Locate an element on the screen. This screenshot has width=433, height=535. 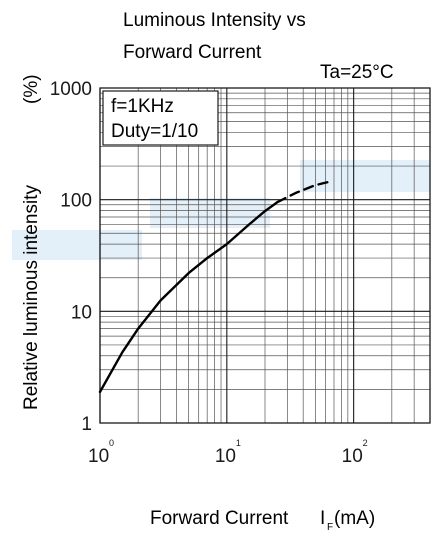
y-tick-label: 10 is located at coordinates (81, 312).